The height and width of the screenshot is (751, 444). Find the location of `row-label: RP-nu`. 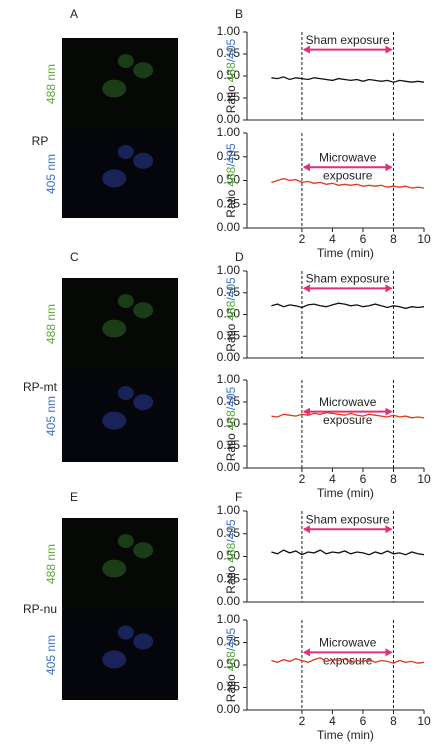

row-label: RP-nu is located at coordinates (40, 609).